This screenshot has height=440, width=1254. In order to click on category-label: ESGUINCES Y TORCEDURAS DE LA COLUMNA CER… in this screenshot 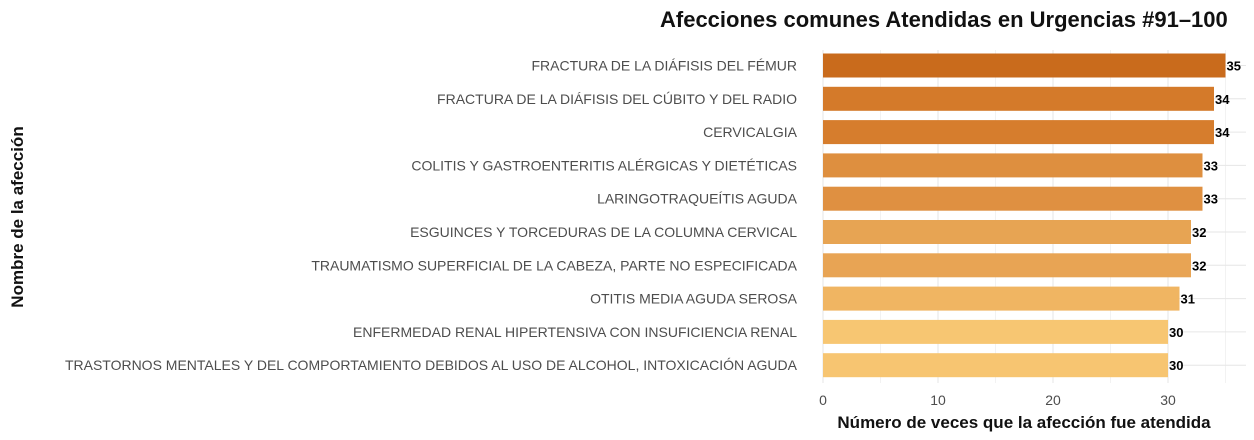, I will do `click(603, 232)`.